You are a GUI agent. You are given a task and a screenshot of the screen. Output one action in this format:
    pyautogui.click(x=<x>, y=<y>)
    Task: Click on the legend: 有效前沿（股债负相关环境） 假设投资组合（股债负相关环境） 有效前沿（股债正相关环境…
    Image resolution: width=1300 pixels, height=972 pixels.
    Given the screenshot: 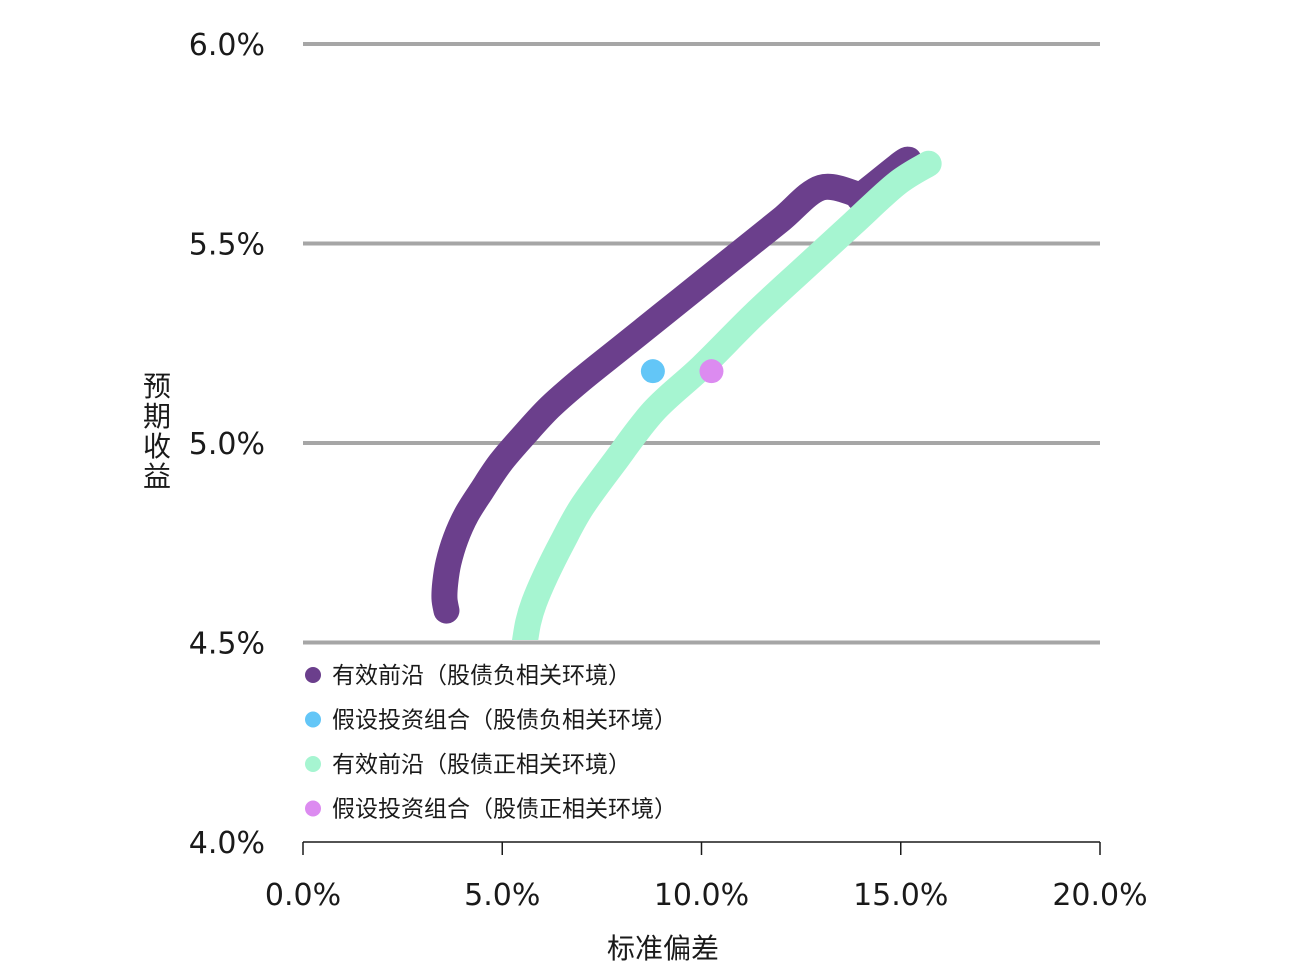 What is the action you would take?
    pyautogui.click(x=491, y=743)
    